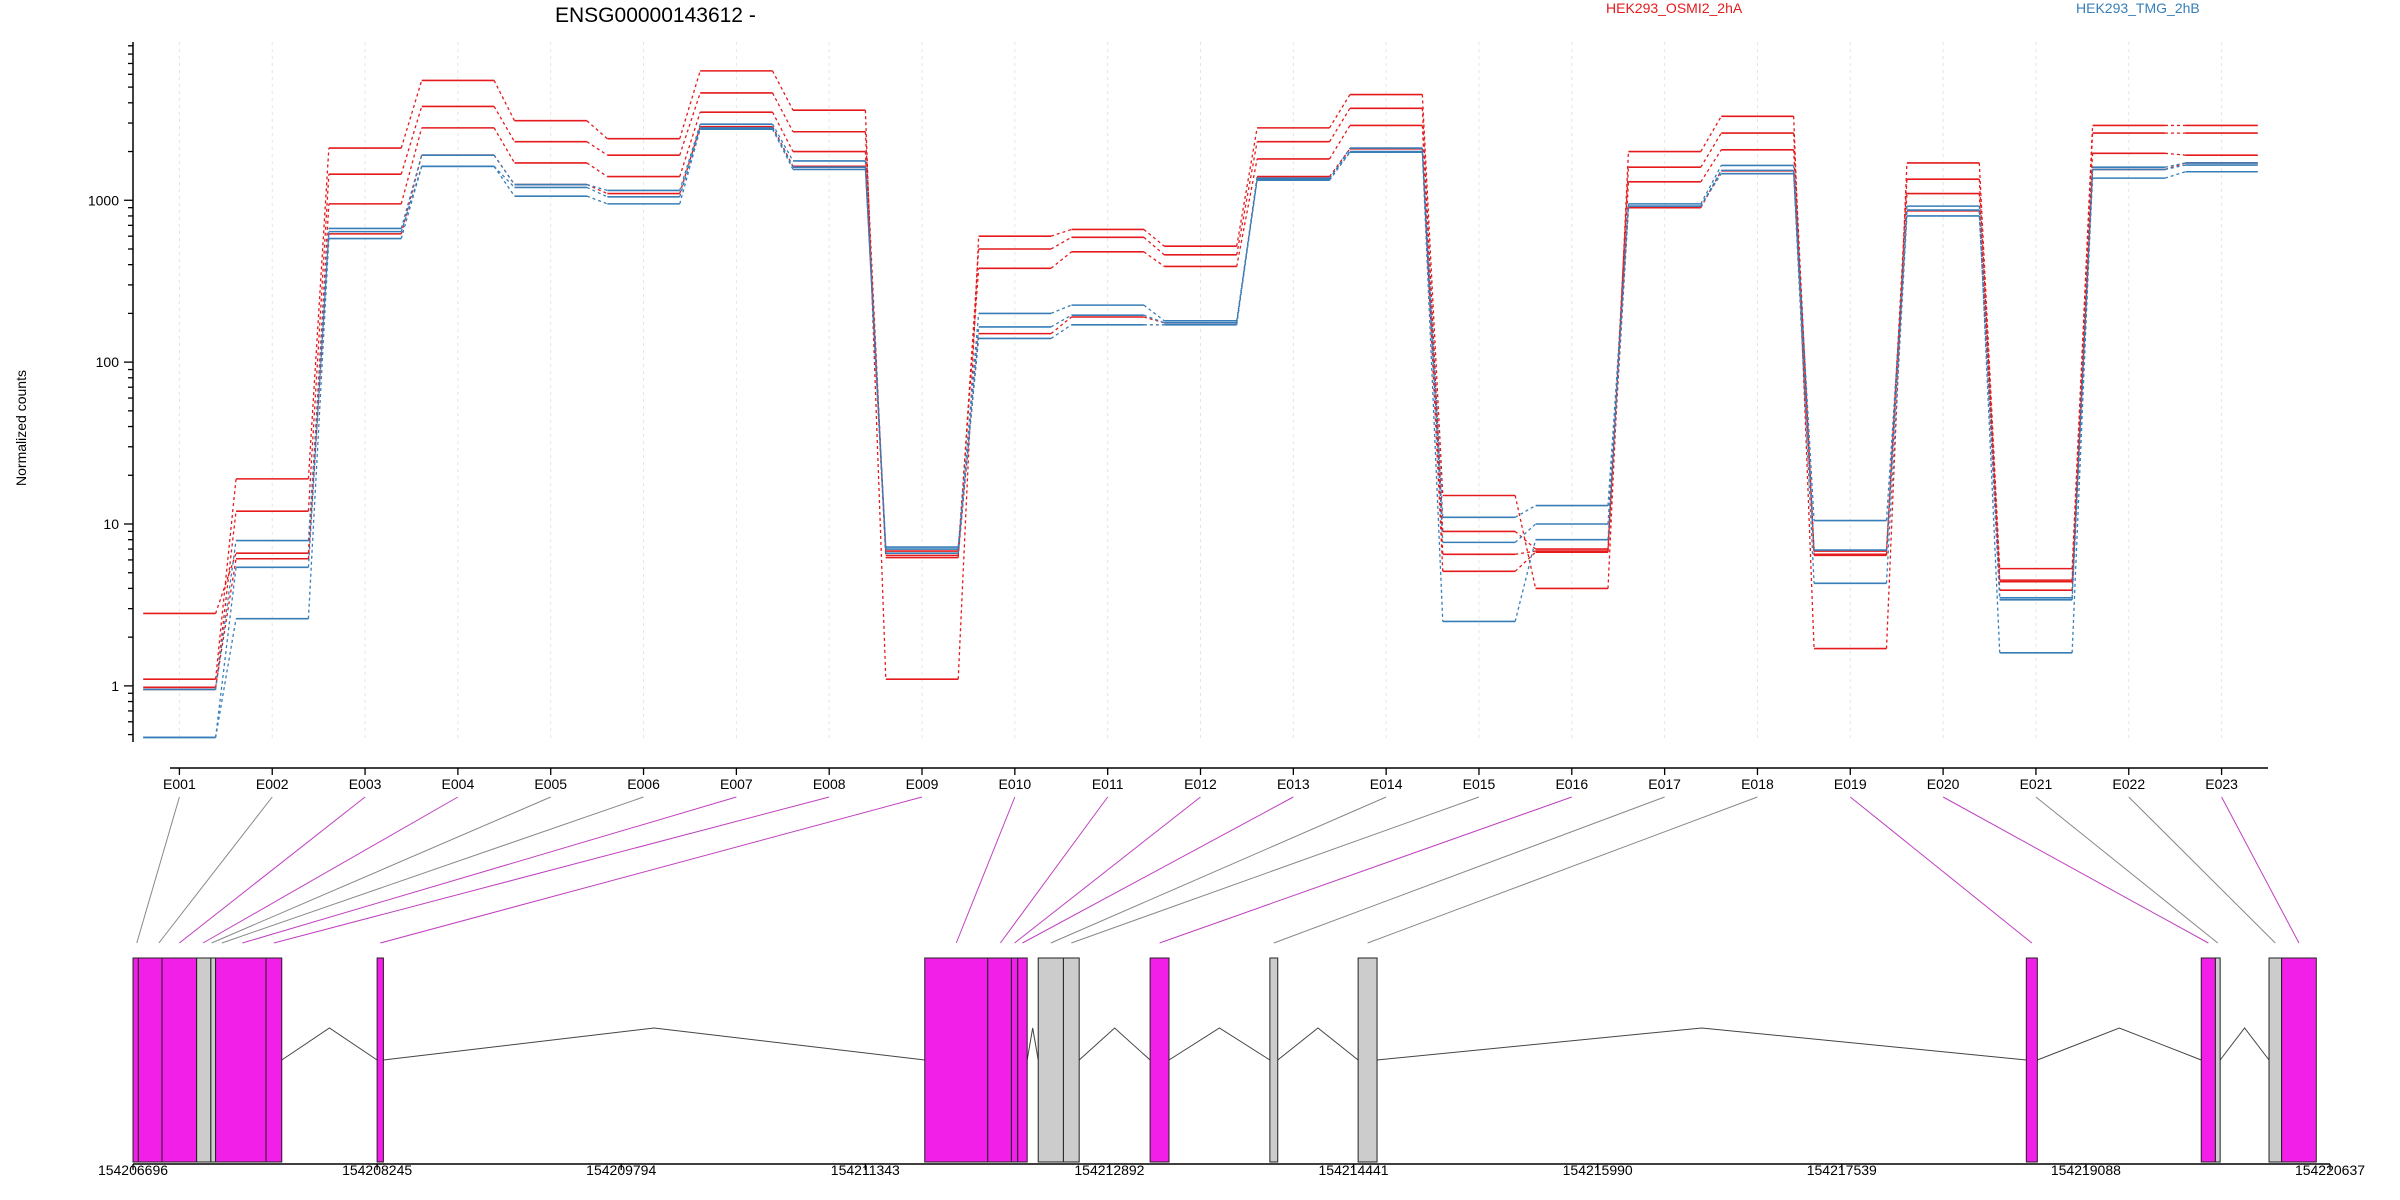  I want to click on link-e007, so click(489, 870).